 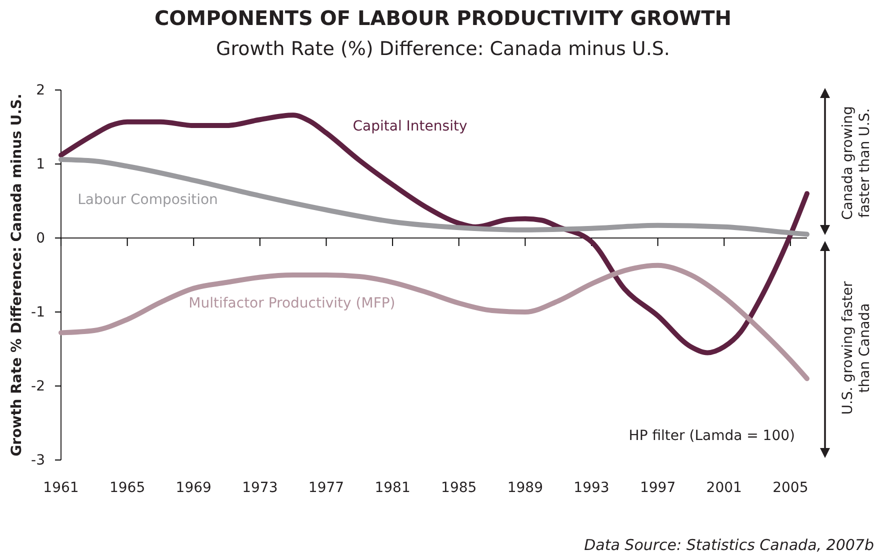 What do you see at coordinates (592, 488) in the screenshot?
I see `x-tick-label: 1993` at bounding box center [592, 488].